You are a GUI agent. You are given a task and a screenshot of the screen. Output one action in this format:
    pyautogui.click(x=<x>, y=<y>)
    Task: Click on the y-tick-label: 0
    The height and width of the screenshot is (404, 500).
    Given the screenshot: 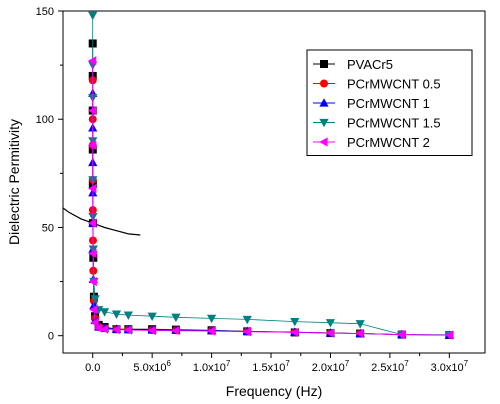 What is the action you would take?
    pyautogui.click(x=51, y=337)
    